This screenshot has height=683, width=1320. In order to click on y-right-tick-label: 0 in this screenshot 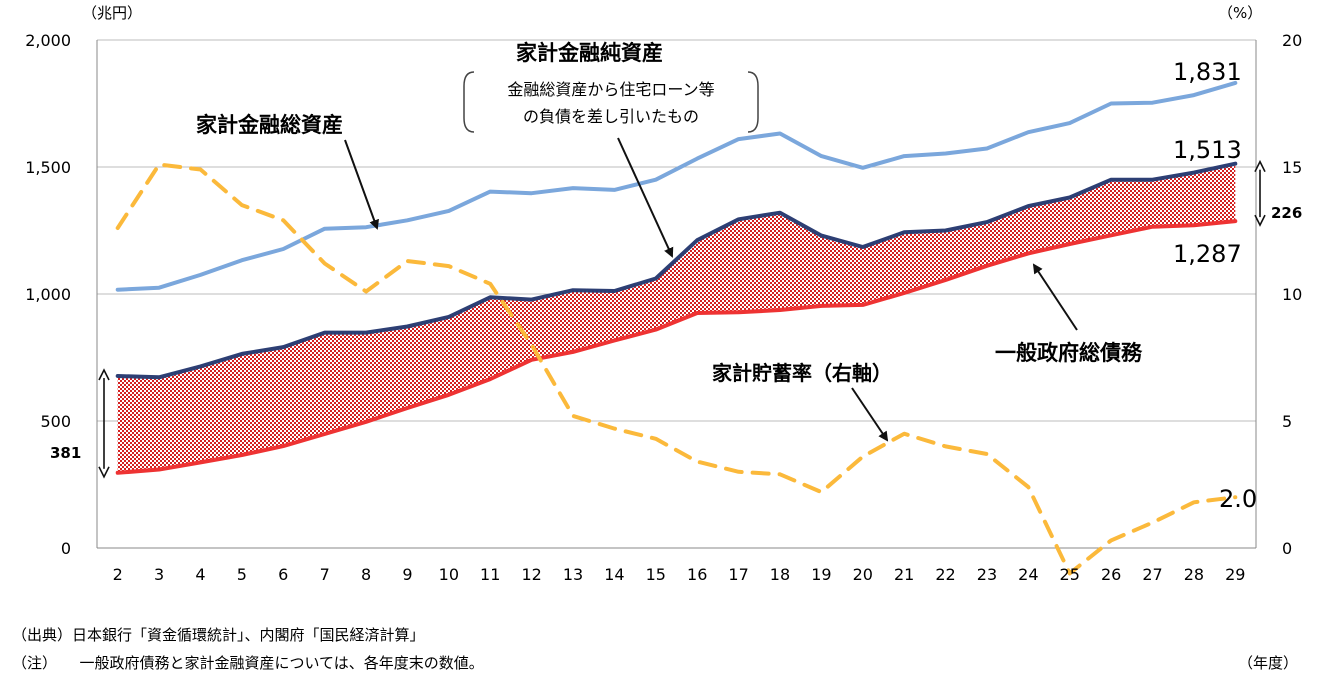, I will do `click(1287, 548)`.